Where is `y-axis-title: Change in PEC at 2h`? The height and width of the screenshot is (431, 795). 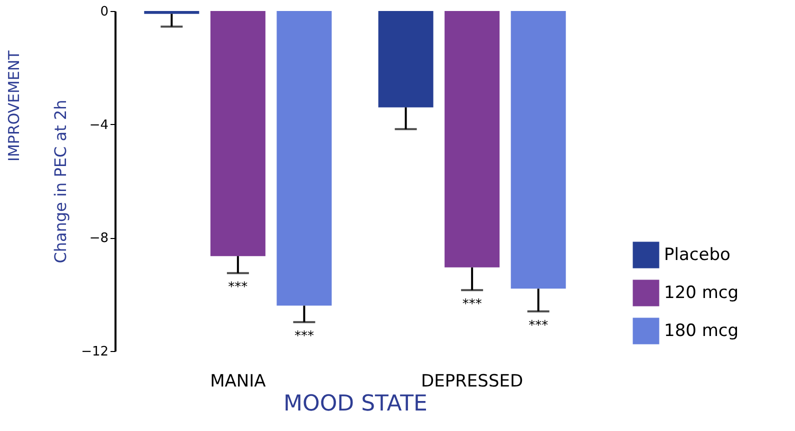
y-axis-title: Change in PEC at 2h is located at coordinates (60, 182).